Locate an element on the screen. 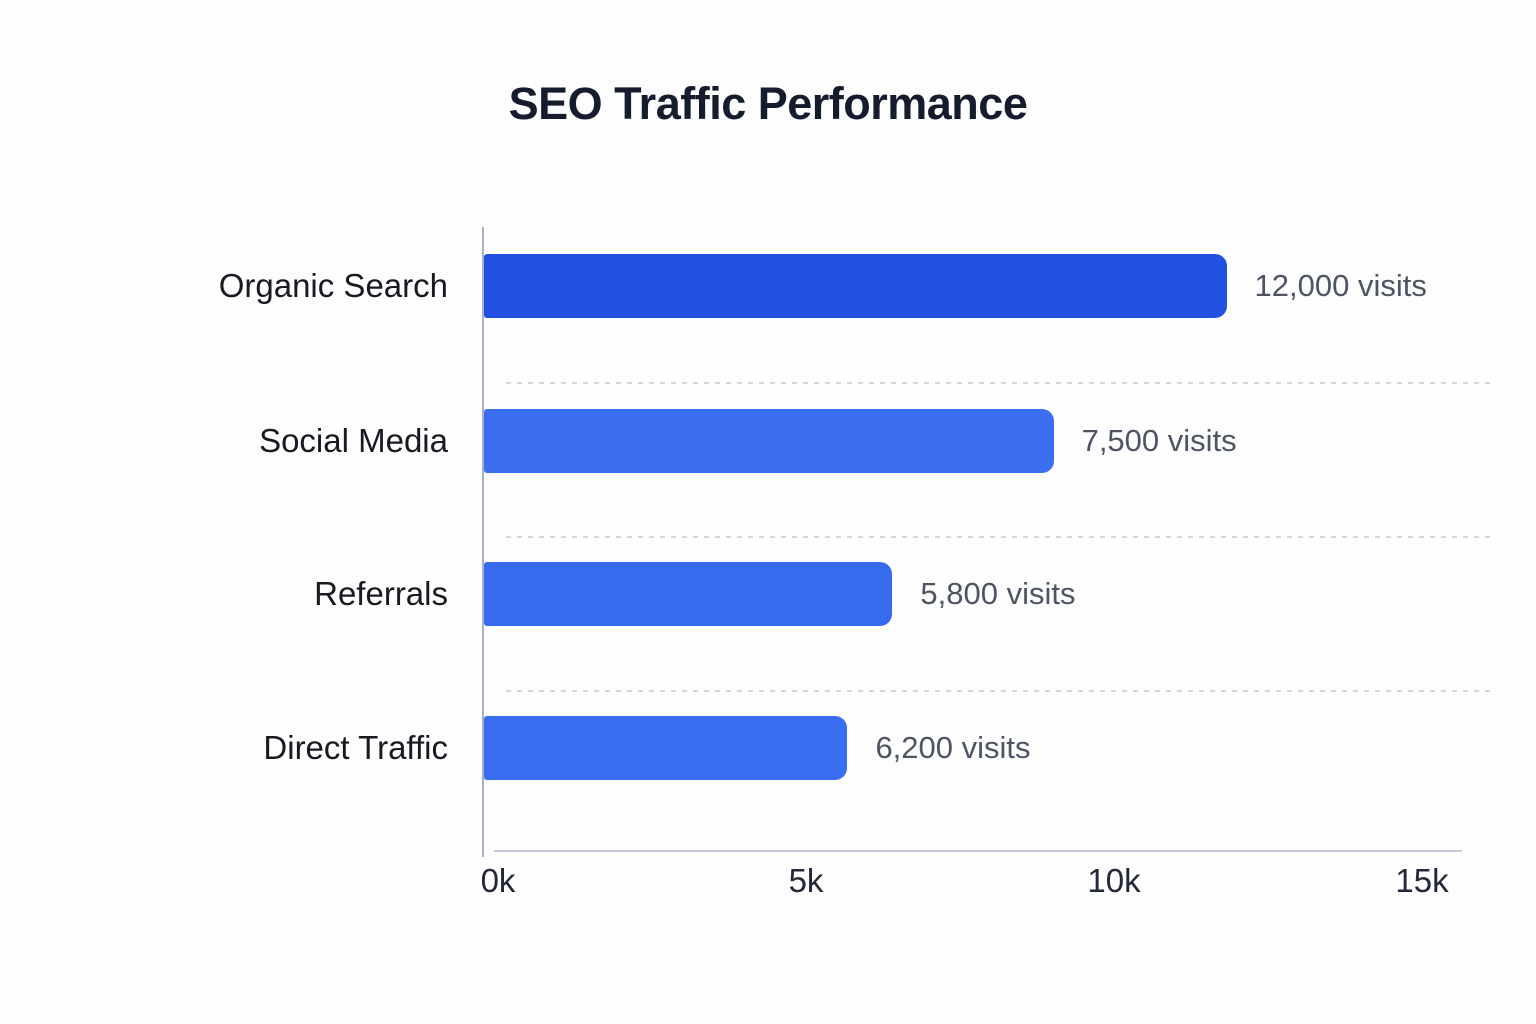 The width and height of the screenshot is (1536, 1024). bar-referrals is located at coordinates (688, 594).